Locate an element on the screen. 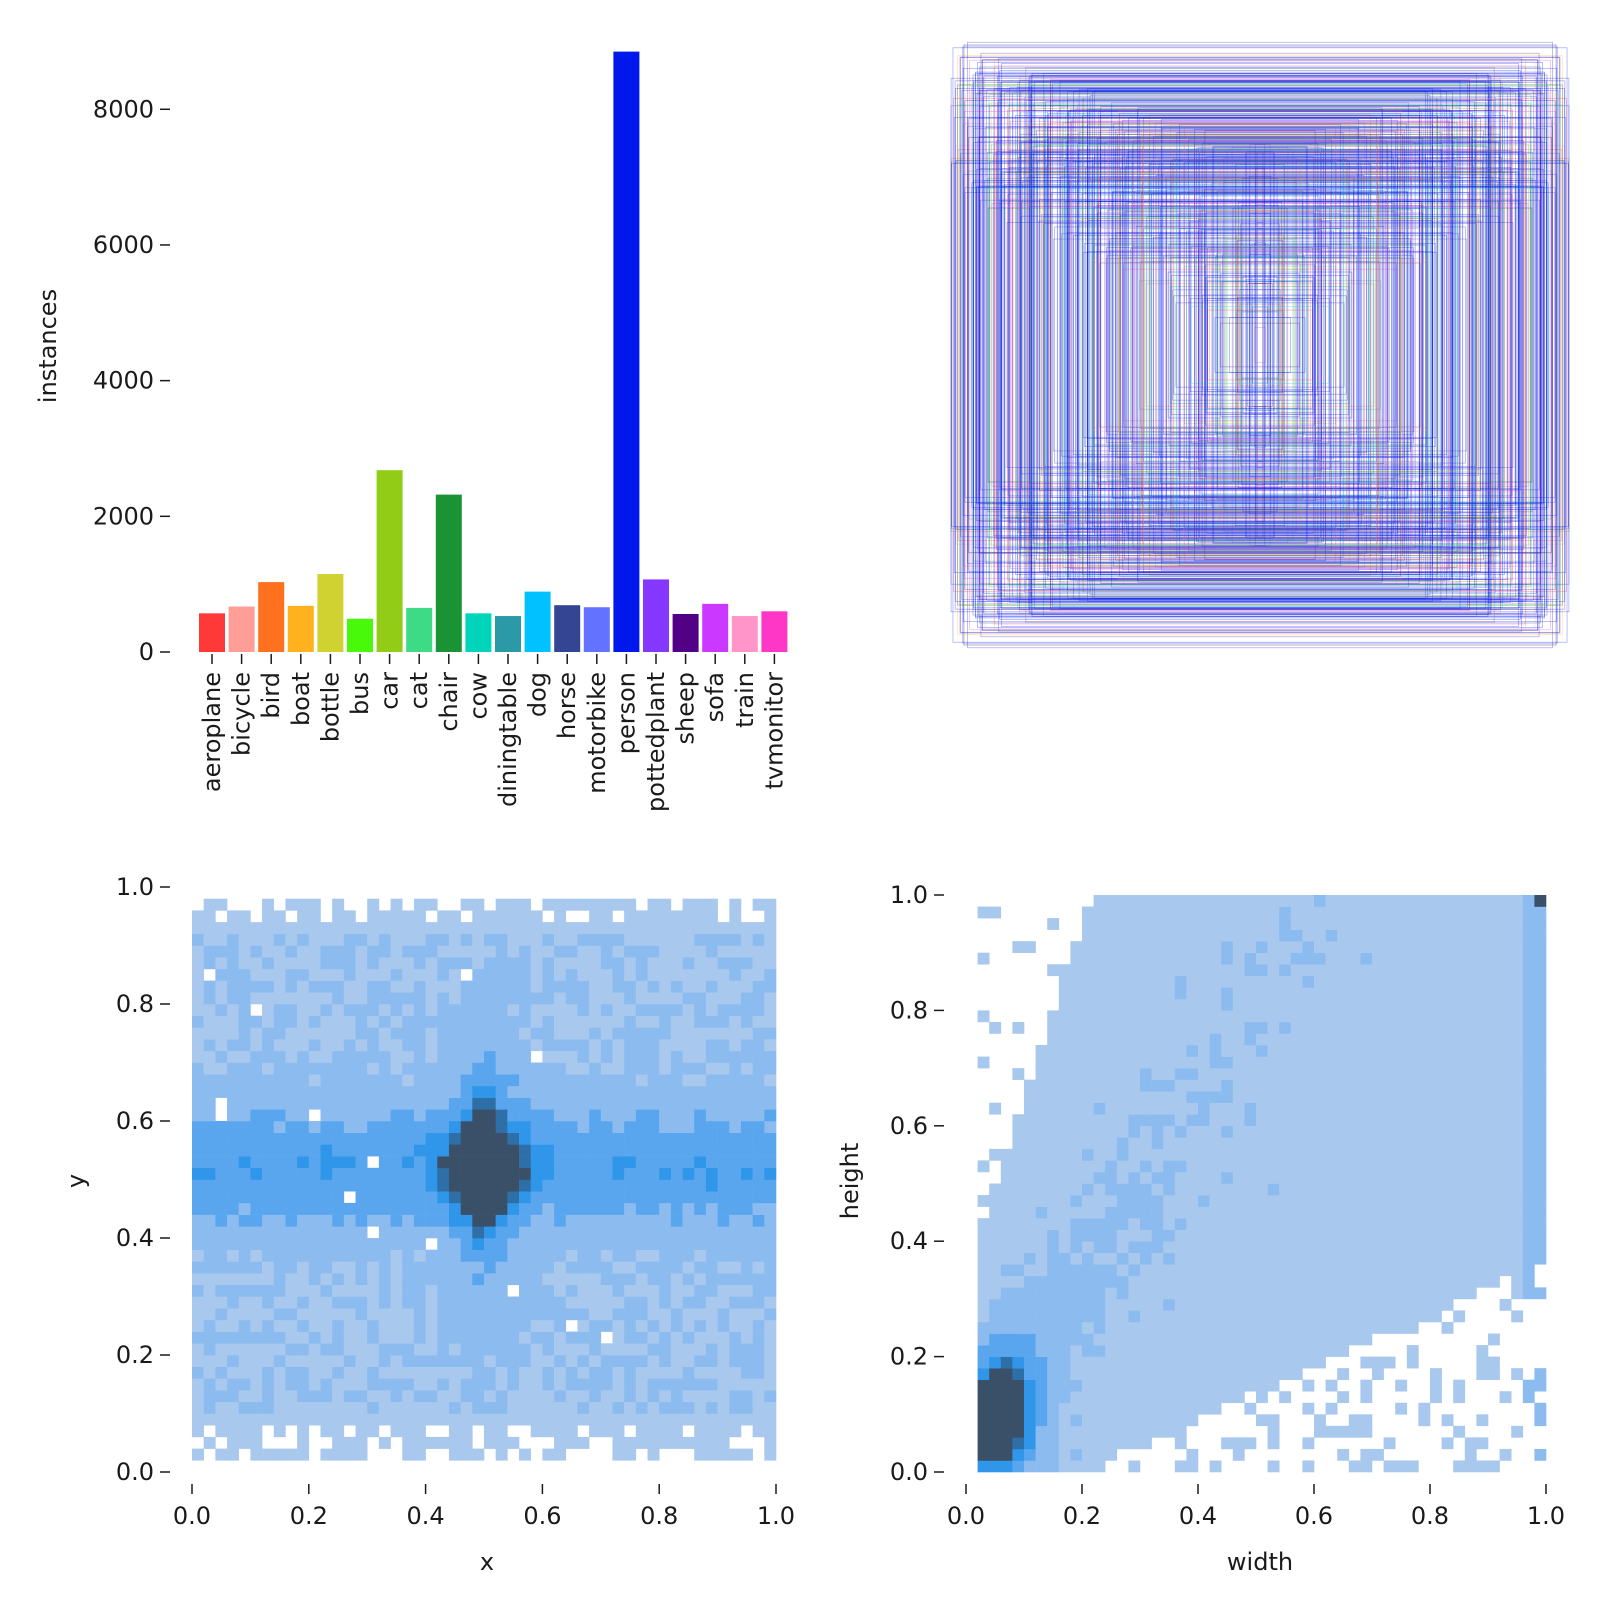 The height and width of the screenshot is (1600, 1600). bbox-outline is located at coordinates (1260, 345).